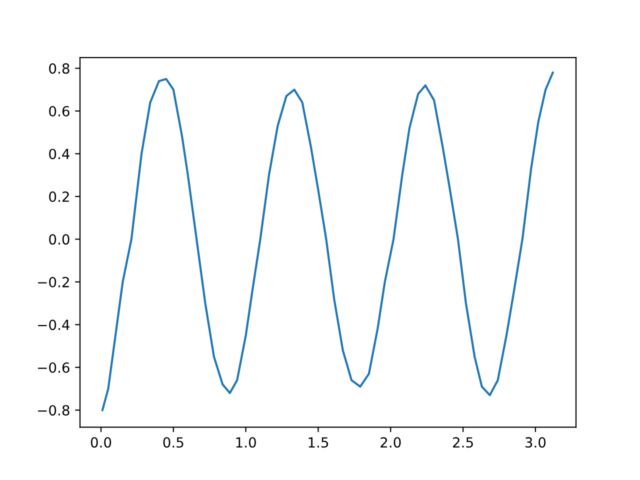 This screenshot has height=480, width=640. I want to click on y-tick-label: −0.2, so click(53, 282).